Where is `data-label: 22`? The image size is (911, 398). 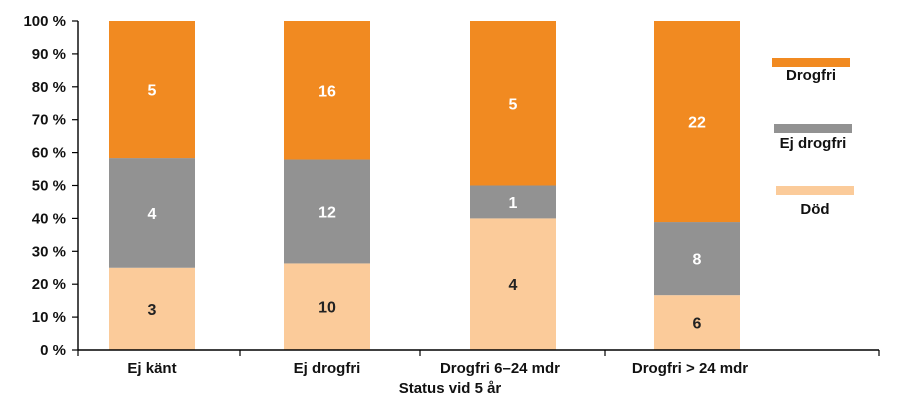 data-label: 22 is located at coordinates (697, 123).